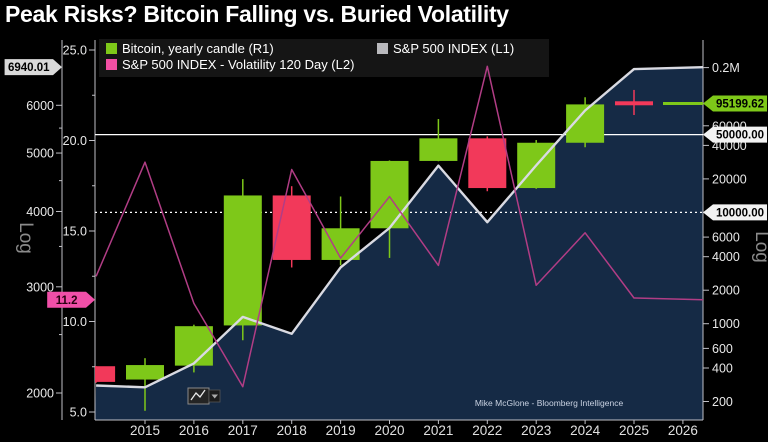  I want to click on right-tick-label: 1000, so click(726, 324).